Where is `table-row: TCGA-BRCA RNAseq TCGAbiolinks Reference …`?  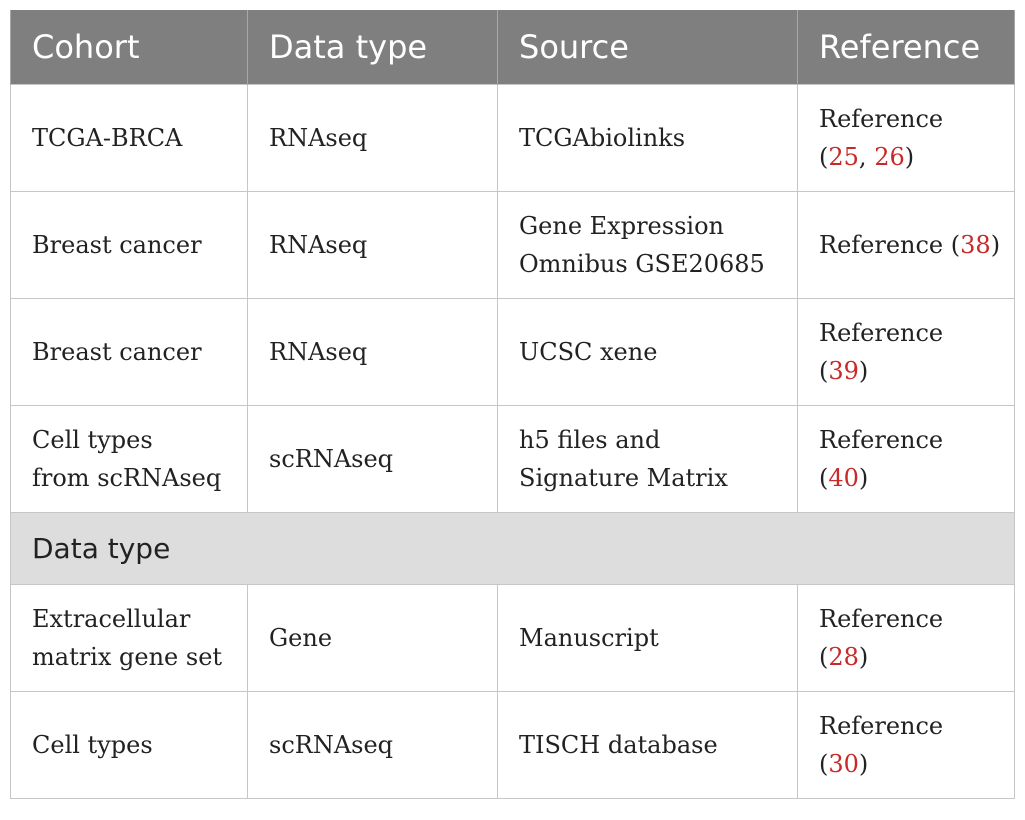 table-row: TCGA-BRCA RNAseq TCGAbiolinks Reference … is located at coordinates (512, 138).